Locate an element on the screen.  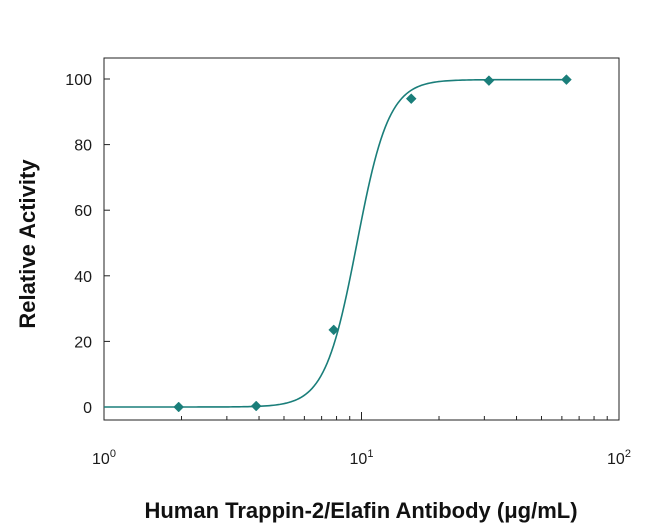
y-tick-label: 20 is located at coordinates (83, 342).